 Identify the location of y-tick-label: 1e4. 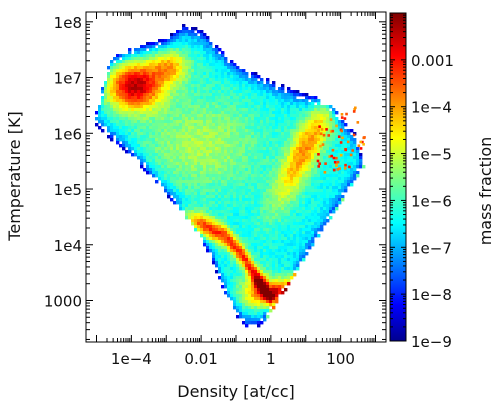
(68, 246).